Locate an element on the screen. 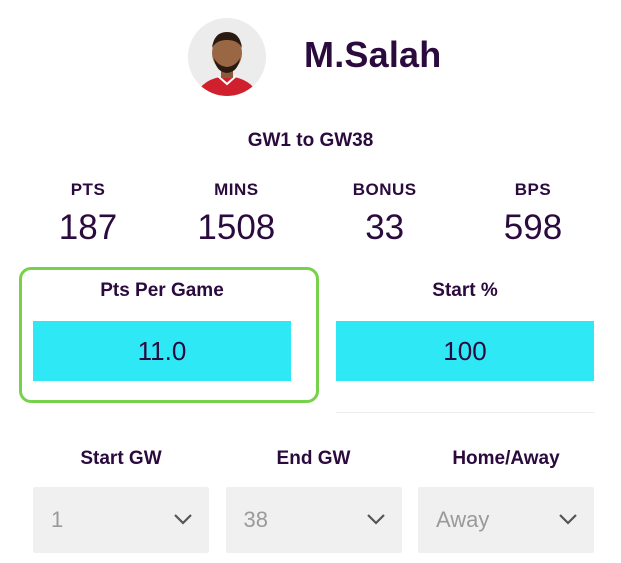  filter-label: Home/Away is located at coordinates (506, 458).